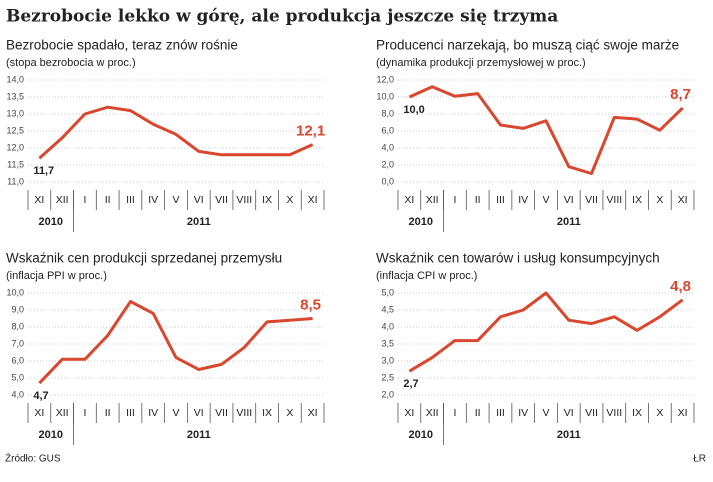 The image size is (713, 482). What do you see at coordinates (387, 181) in the screenshot?
I see `y-tick-label: 0,0` at bounding box center [387, 181].